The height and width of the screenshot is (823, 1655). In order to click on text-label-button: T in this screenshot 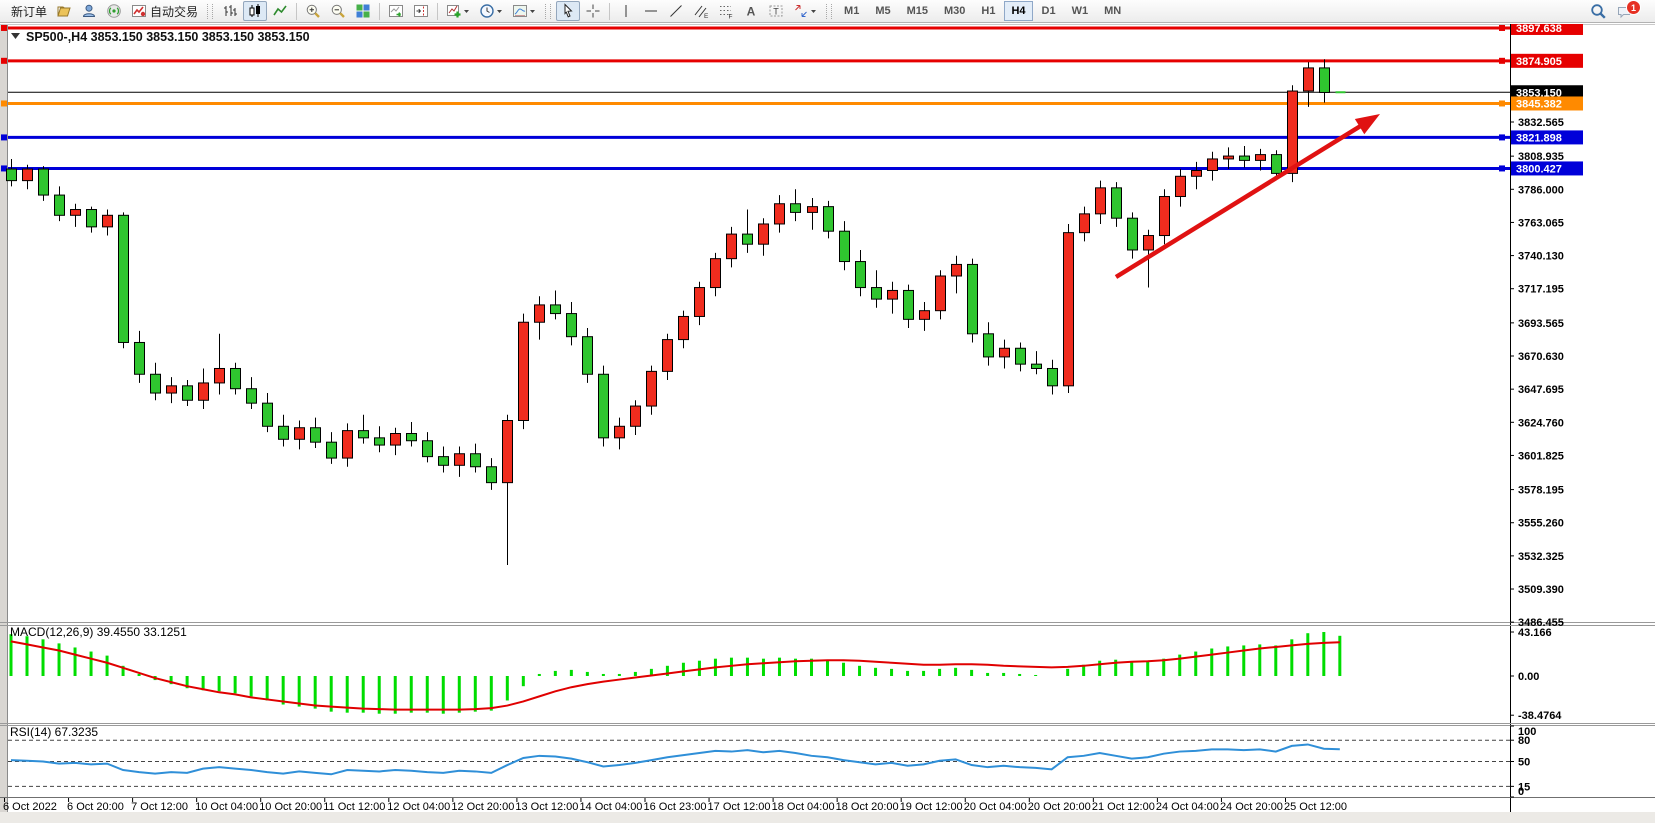, I will do `click(776, 11)`.